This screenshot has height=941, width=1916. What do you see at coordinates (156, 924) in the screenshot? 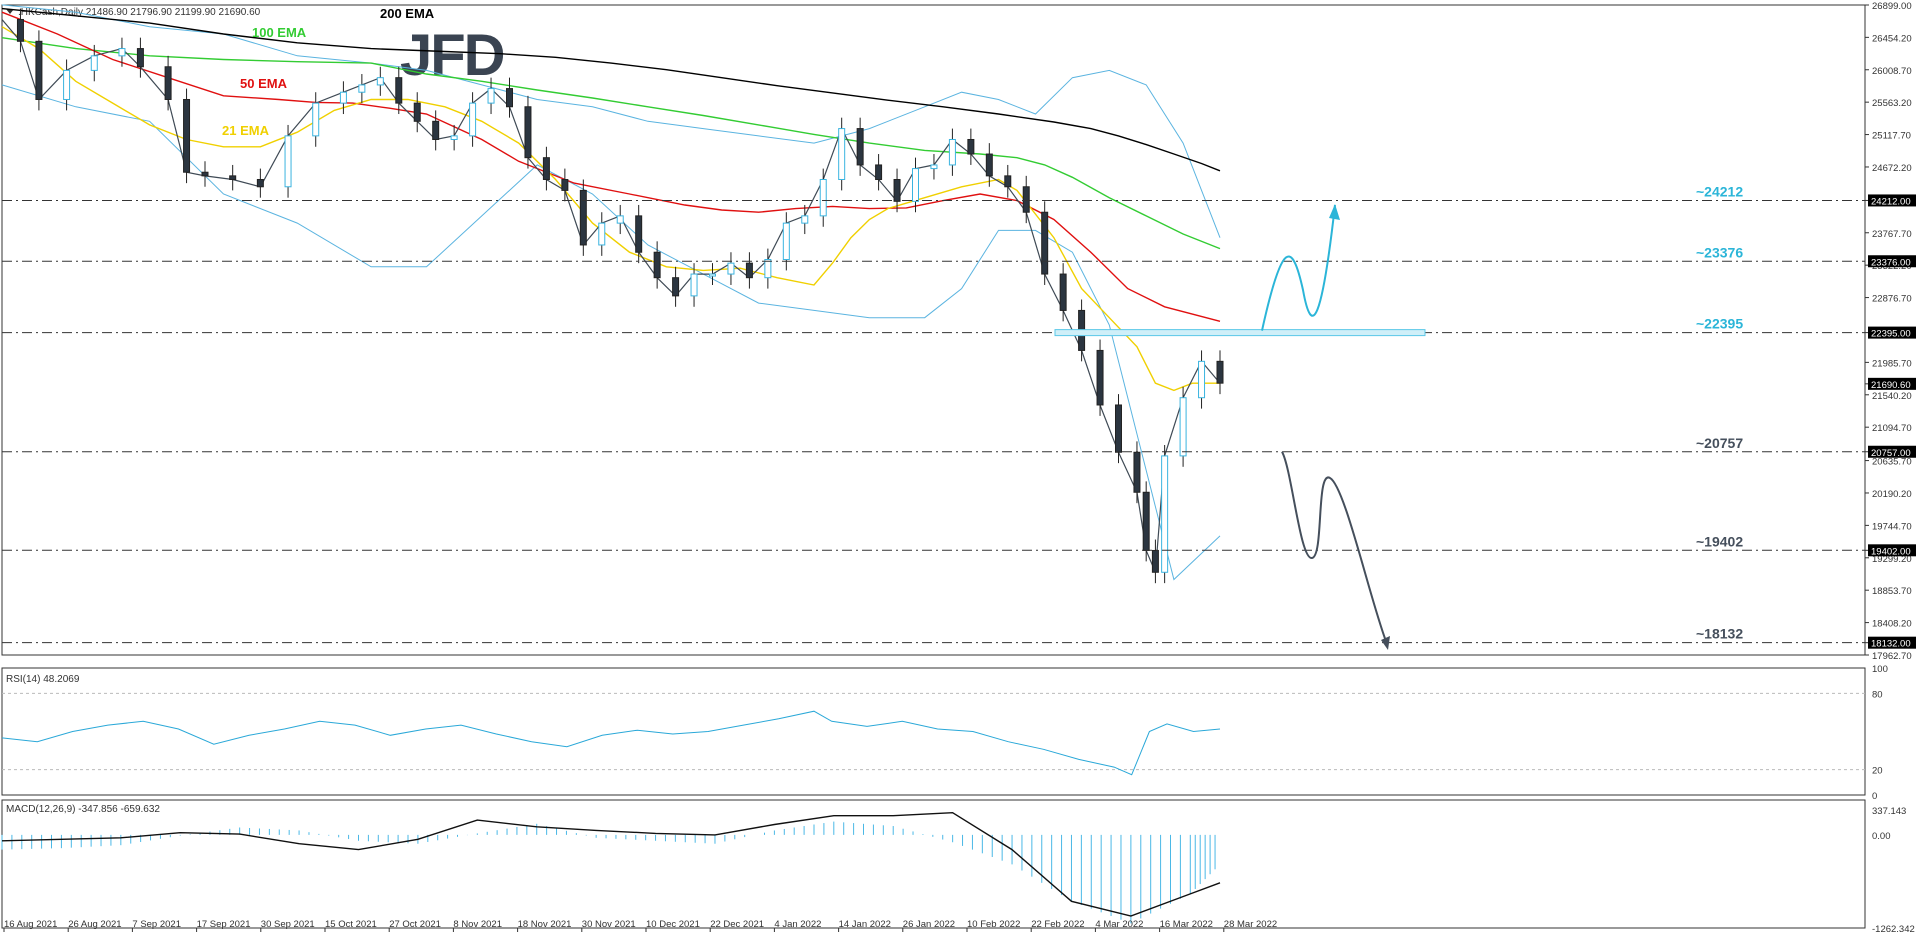
I see `date-label: 7 Sep 2021` at bounding box center [156, 924].